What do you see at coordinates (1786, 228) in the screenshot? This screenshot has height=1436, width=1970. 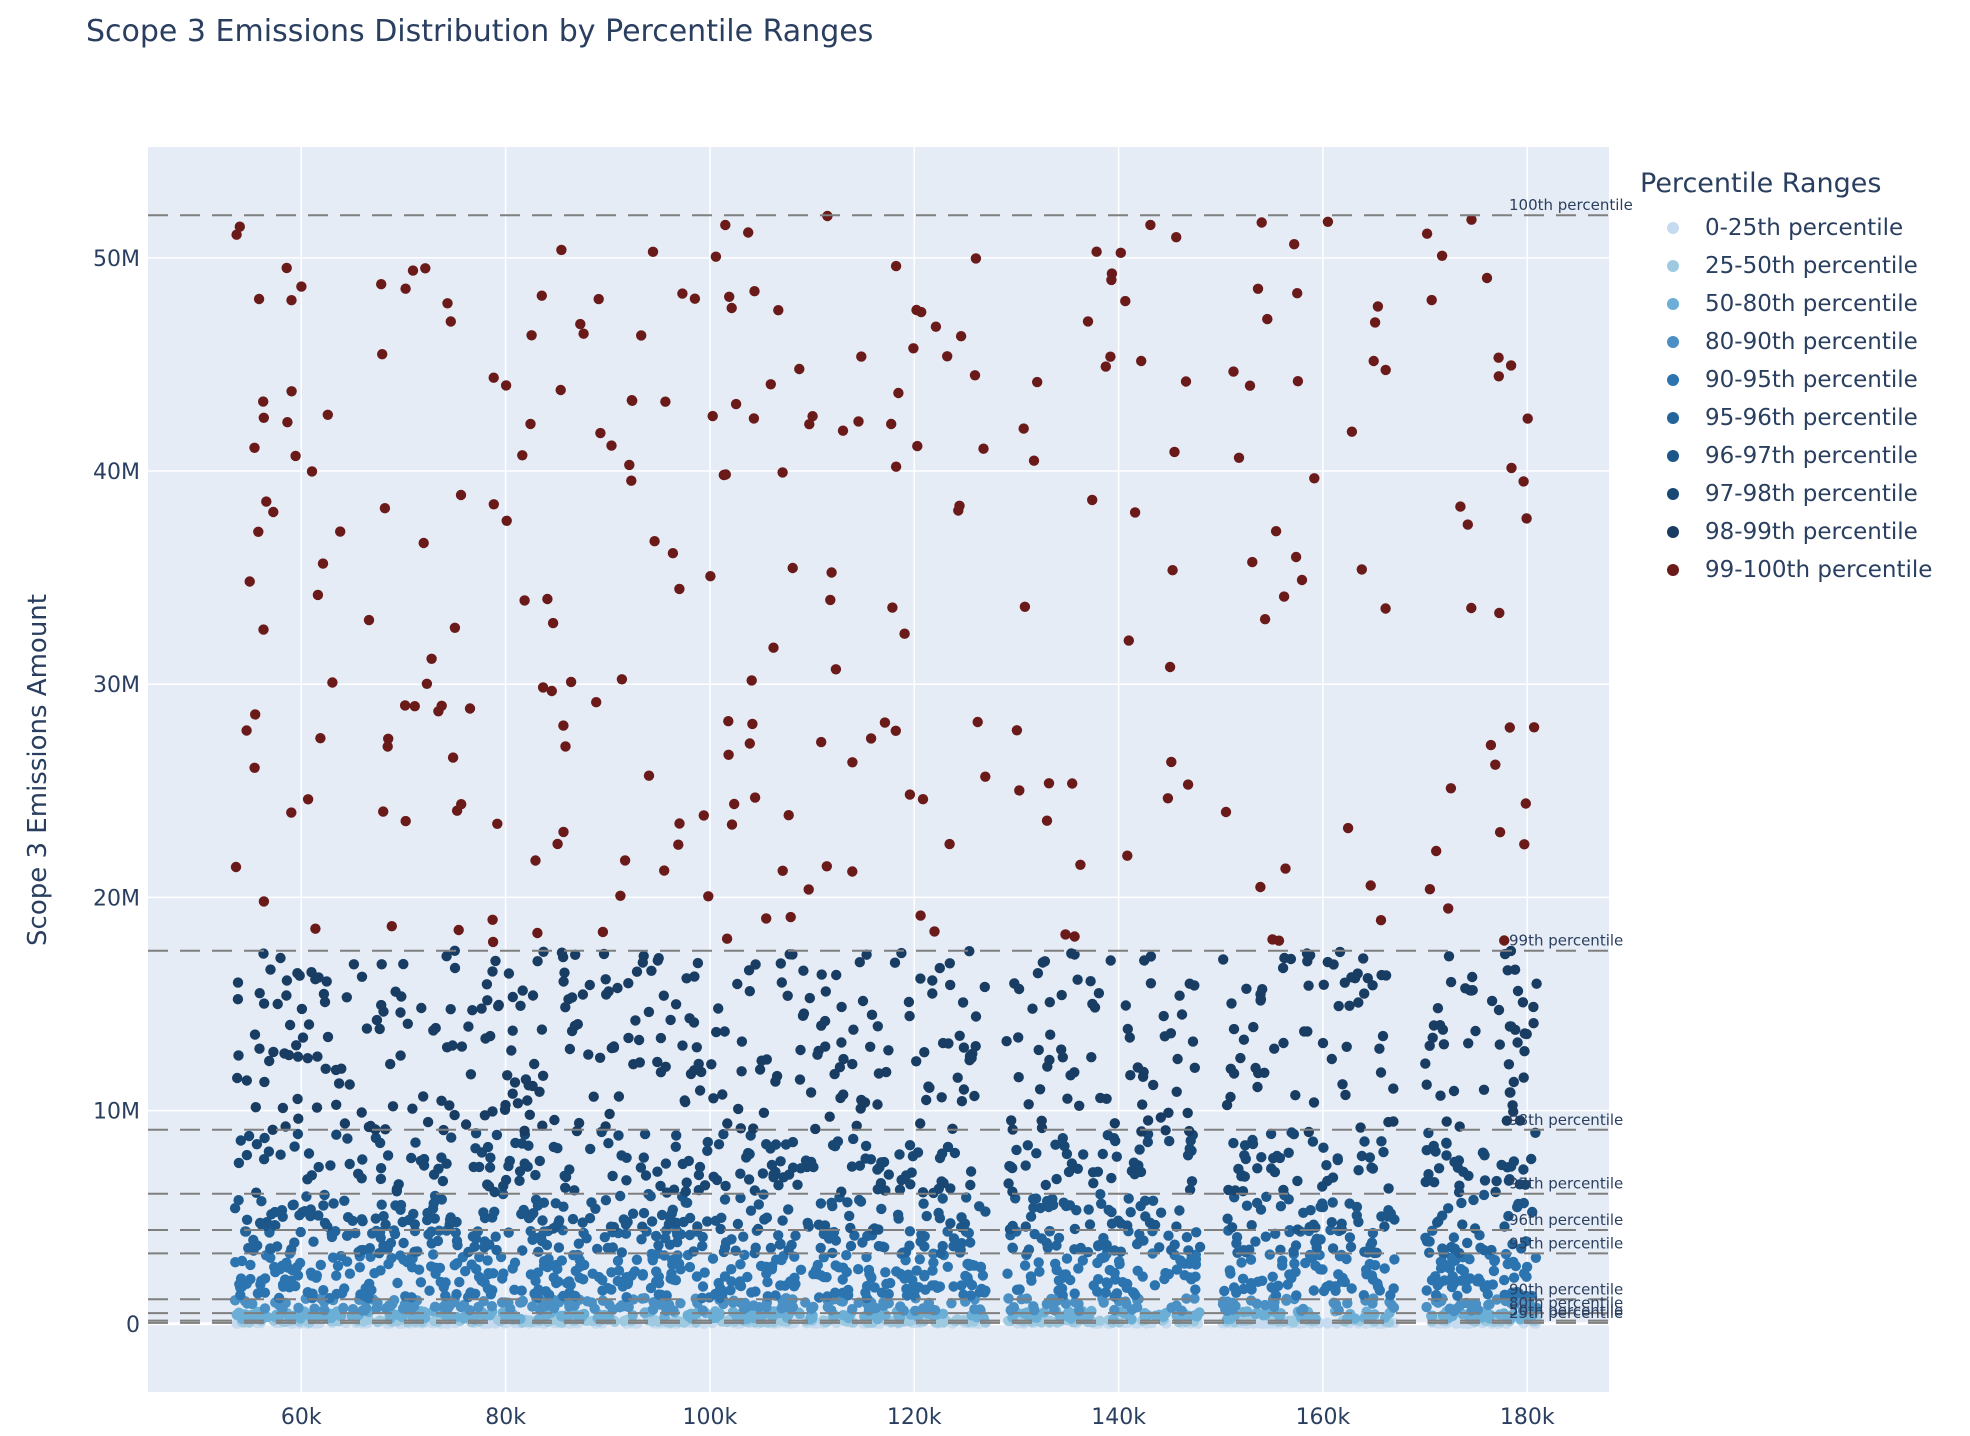 I see `legend-item: 0-25th percentile` at bounding box center [1786, 228].